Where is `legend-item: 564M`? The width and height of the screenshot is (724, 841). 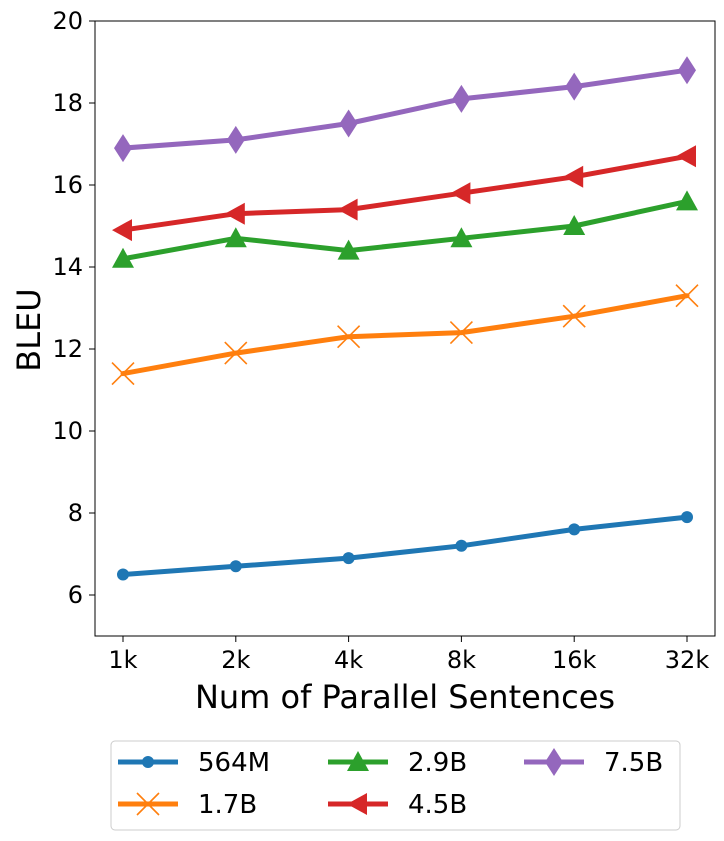
legend-item: 564M is located at coordinates (194, 763).